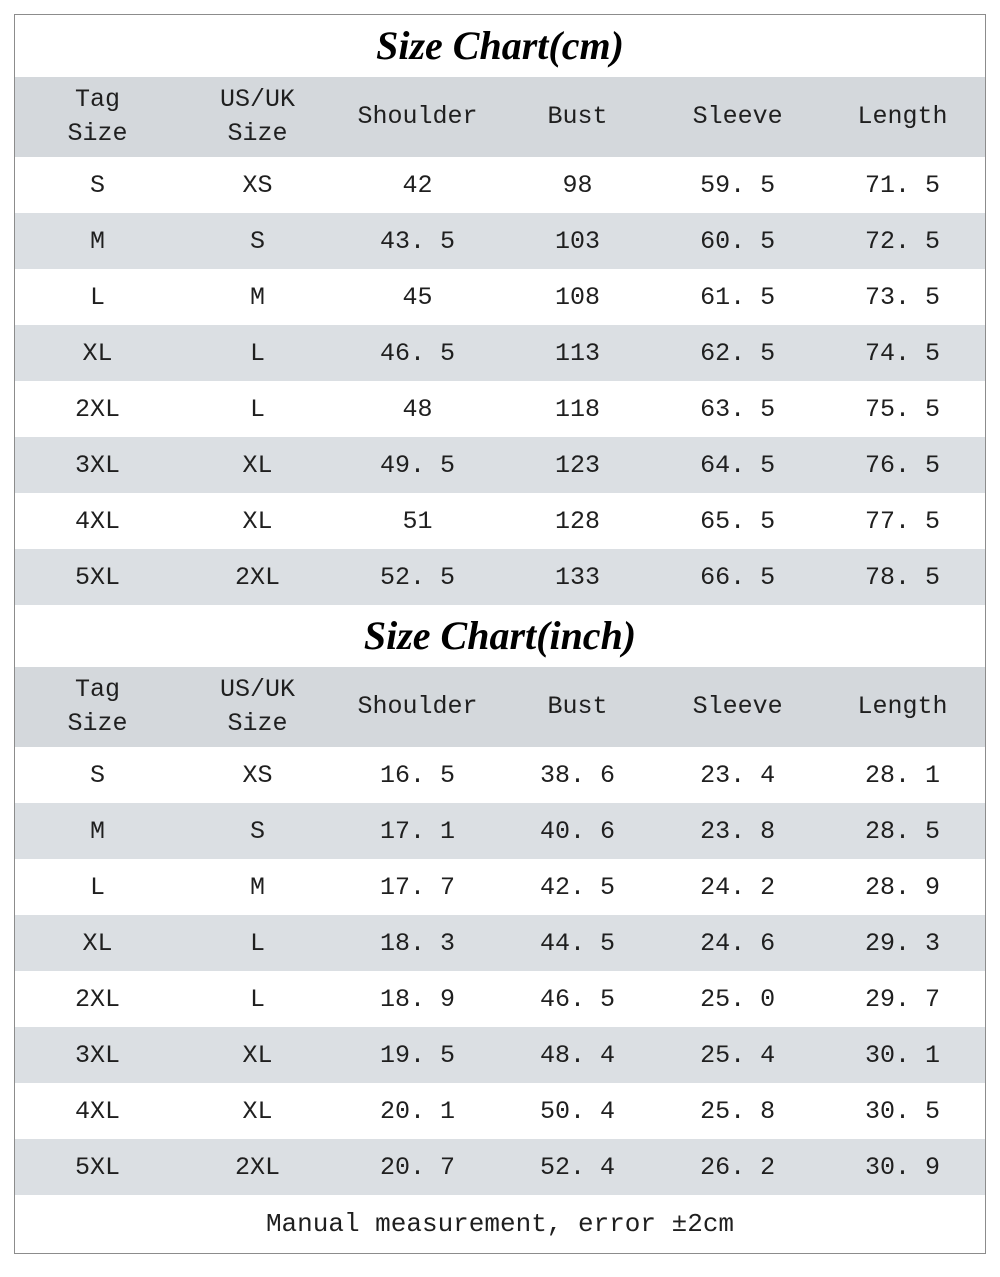  I want to click on table-cell: 45, so click(417, 297).